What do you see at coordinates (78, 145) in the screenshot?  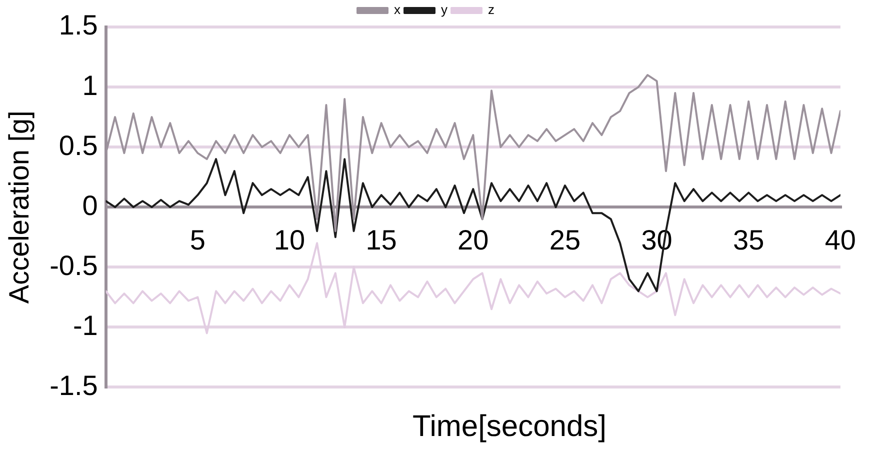 I see `y-tick-label: 0.5` at bounding box center [78, 145].